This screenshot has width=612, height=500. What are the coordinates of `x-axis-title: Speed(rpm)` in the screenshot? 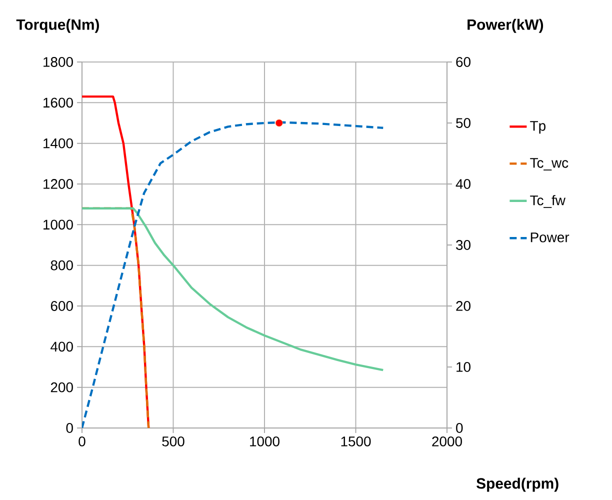 It's located at (517, 485).